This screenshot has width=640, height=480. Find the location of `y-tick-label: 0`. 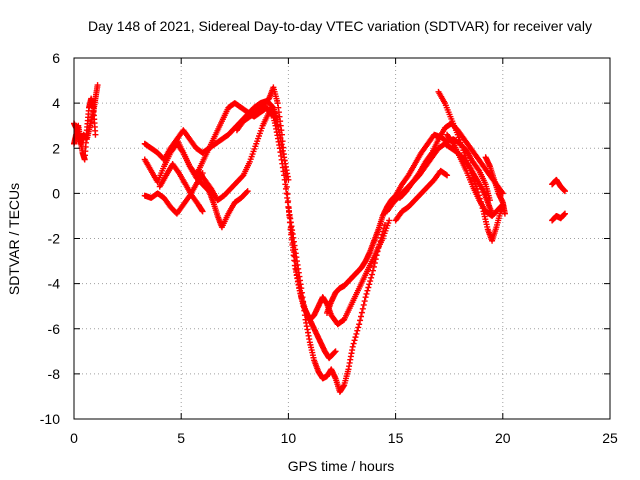

y-tick-label: 0 is located at coordinates (56, 193).